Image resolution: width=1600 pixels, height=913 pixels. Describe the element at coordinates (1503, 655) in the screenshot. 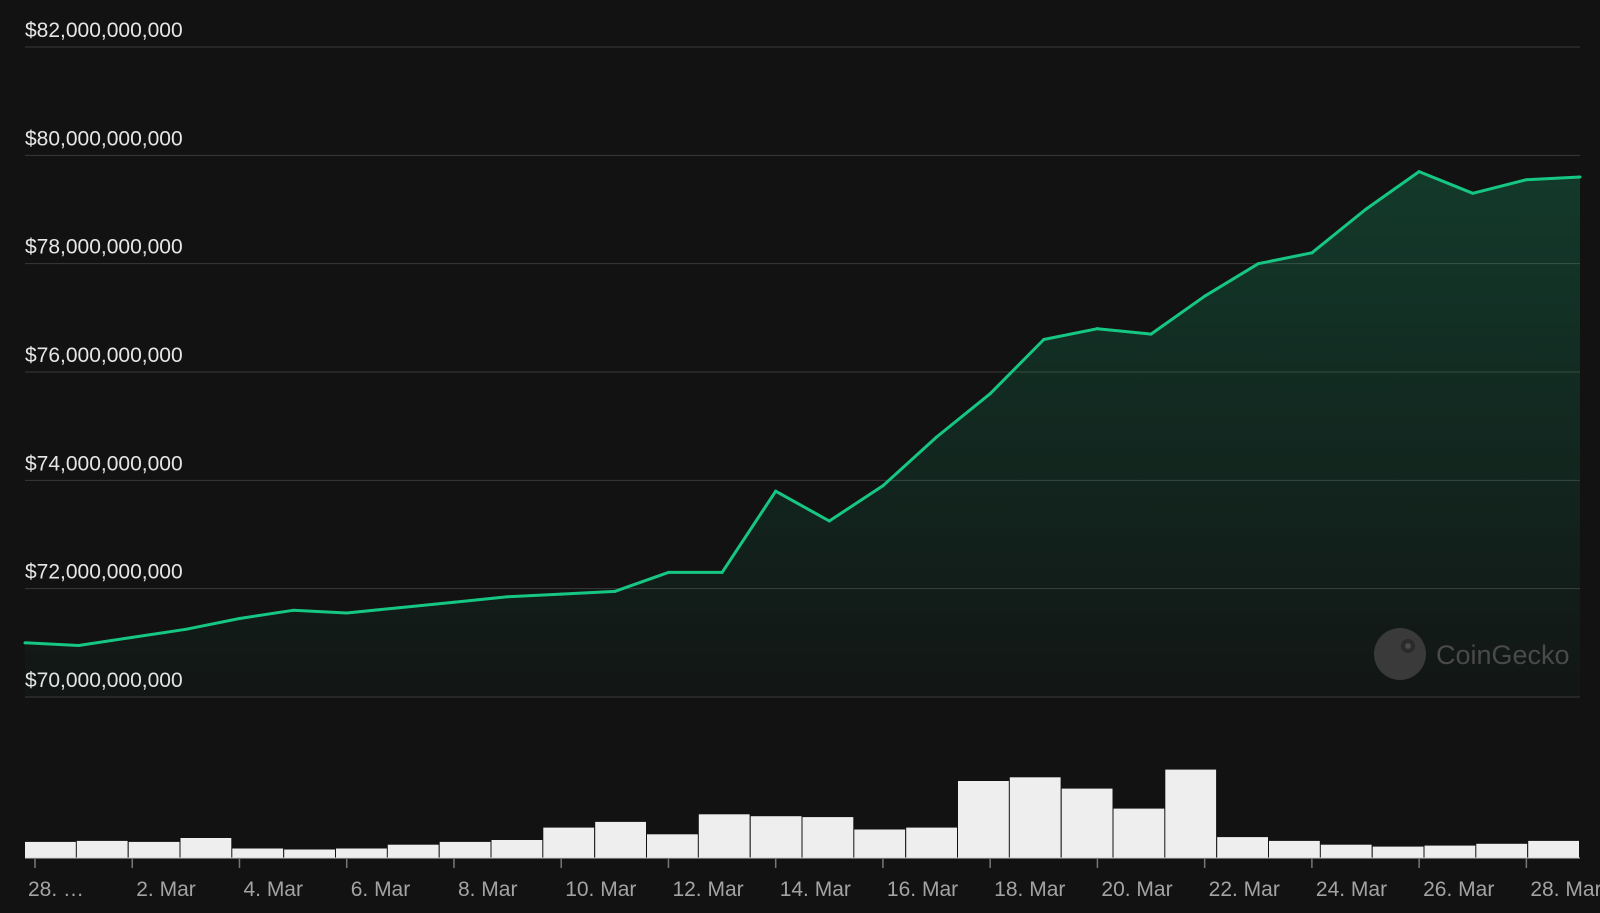

I see `watermark-text: CoinGecko` at that location.